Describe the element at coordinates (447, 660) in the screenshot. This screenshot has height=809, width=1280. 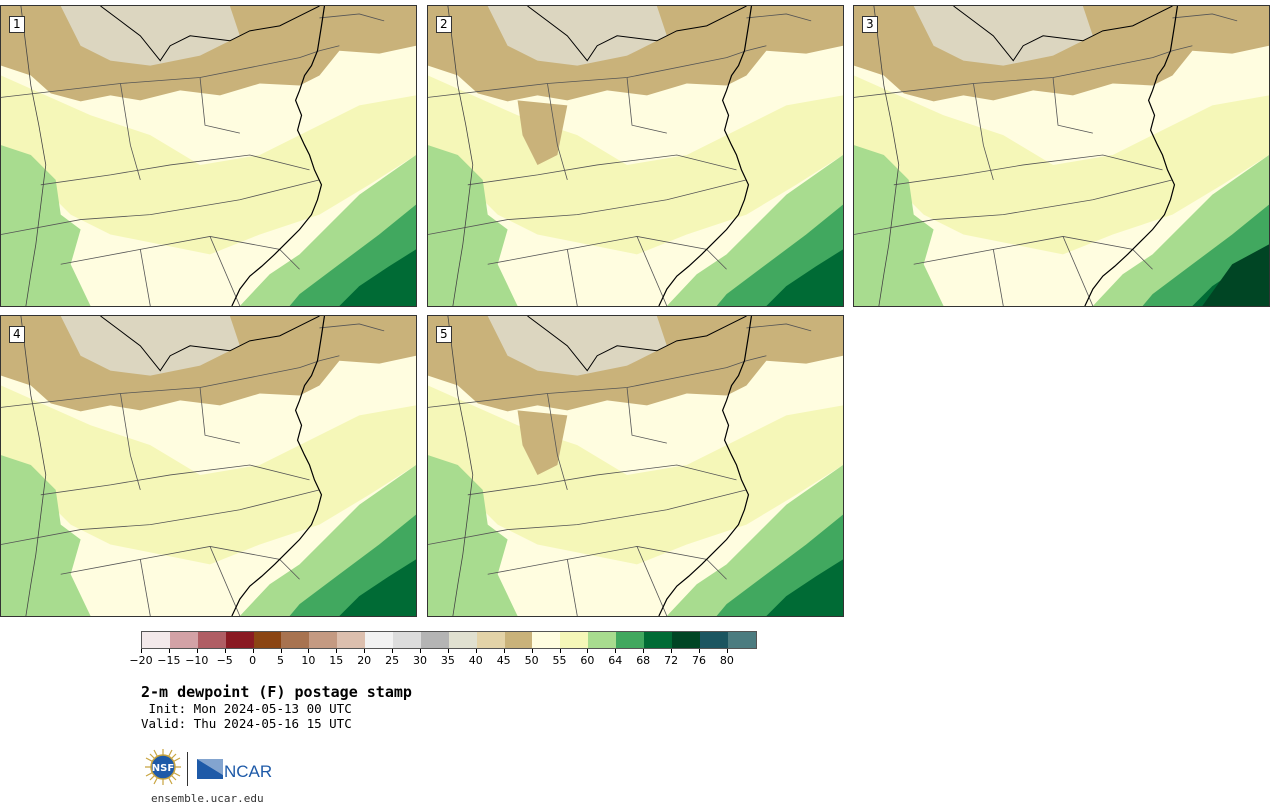
I see `colorbar-tick-label: 35` at that location.